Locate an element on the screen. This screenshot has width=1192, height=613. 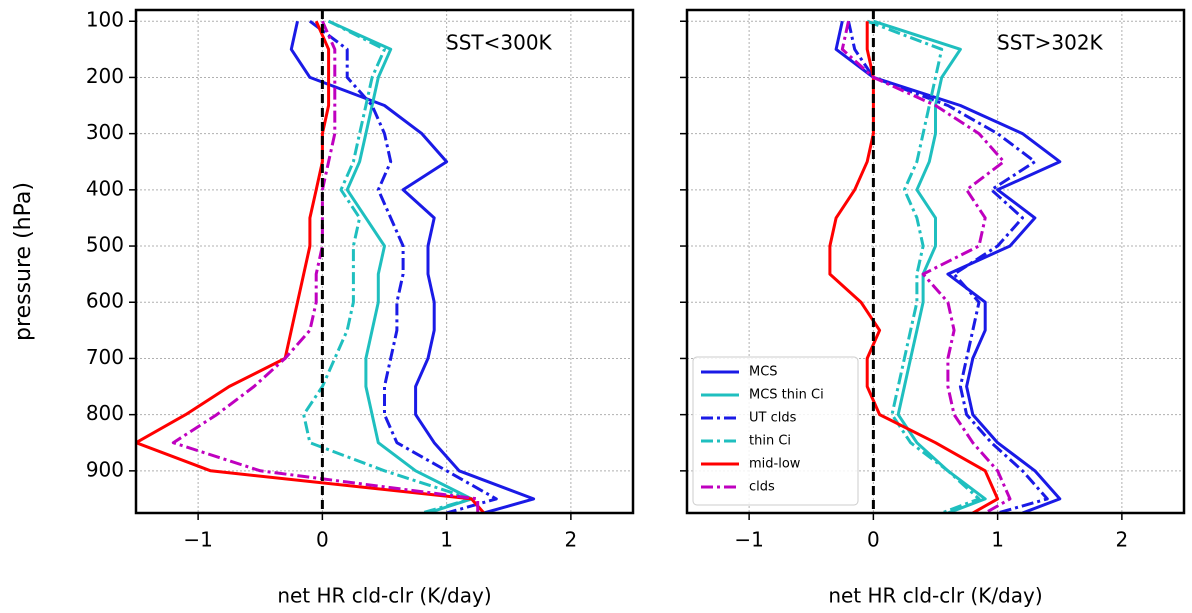
y-tick-label: 200 is located at coordinates (105, 76).